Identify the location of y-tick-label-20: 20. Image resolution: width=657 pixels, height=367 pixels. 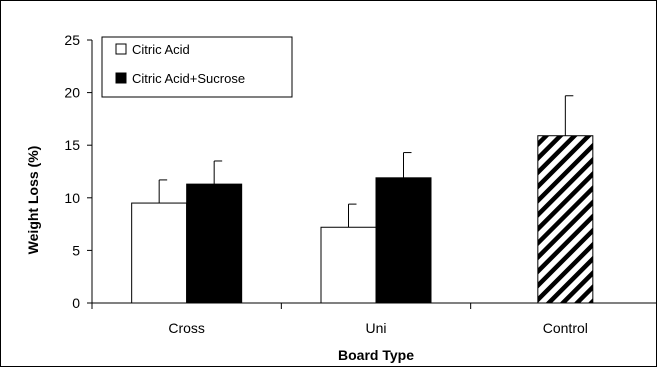
(72, 93).